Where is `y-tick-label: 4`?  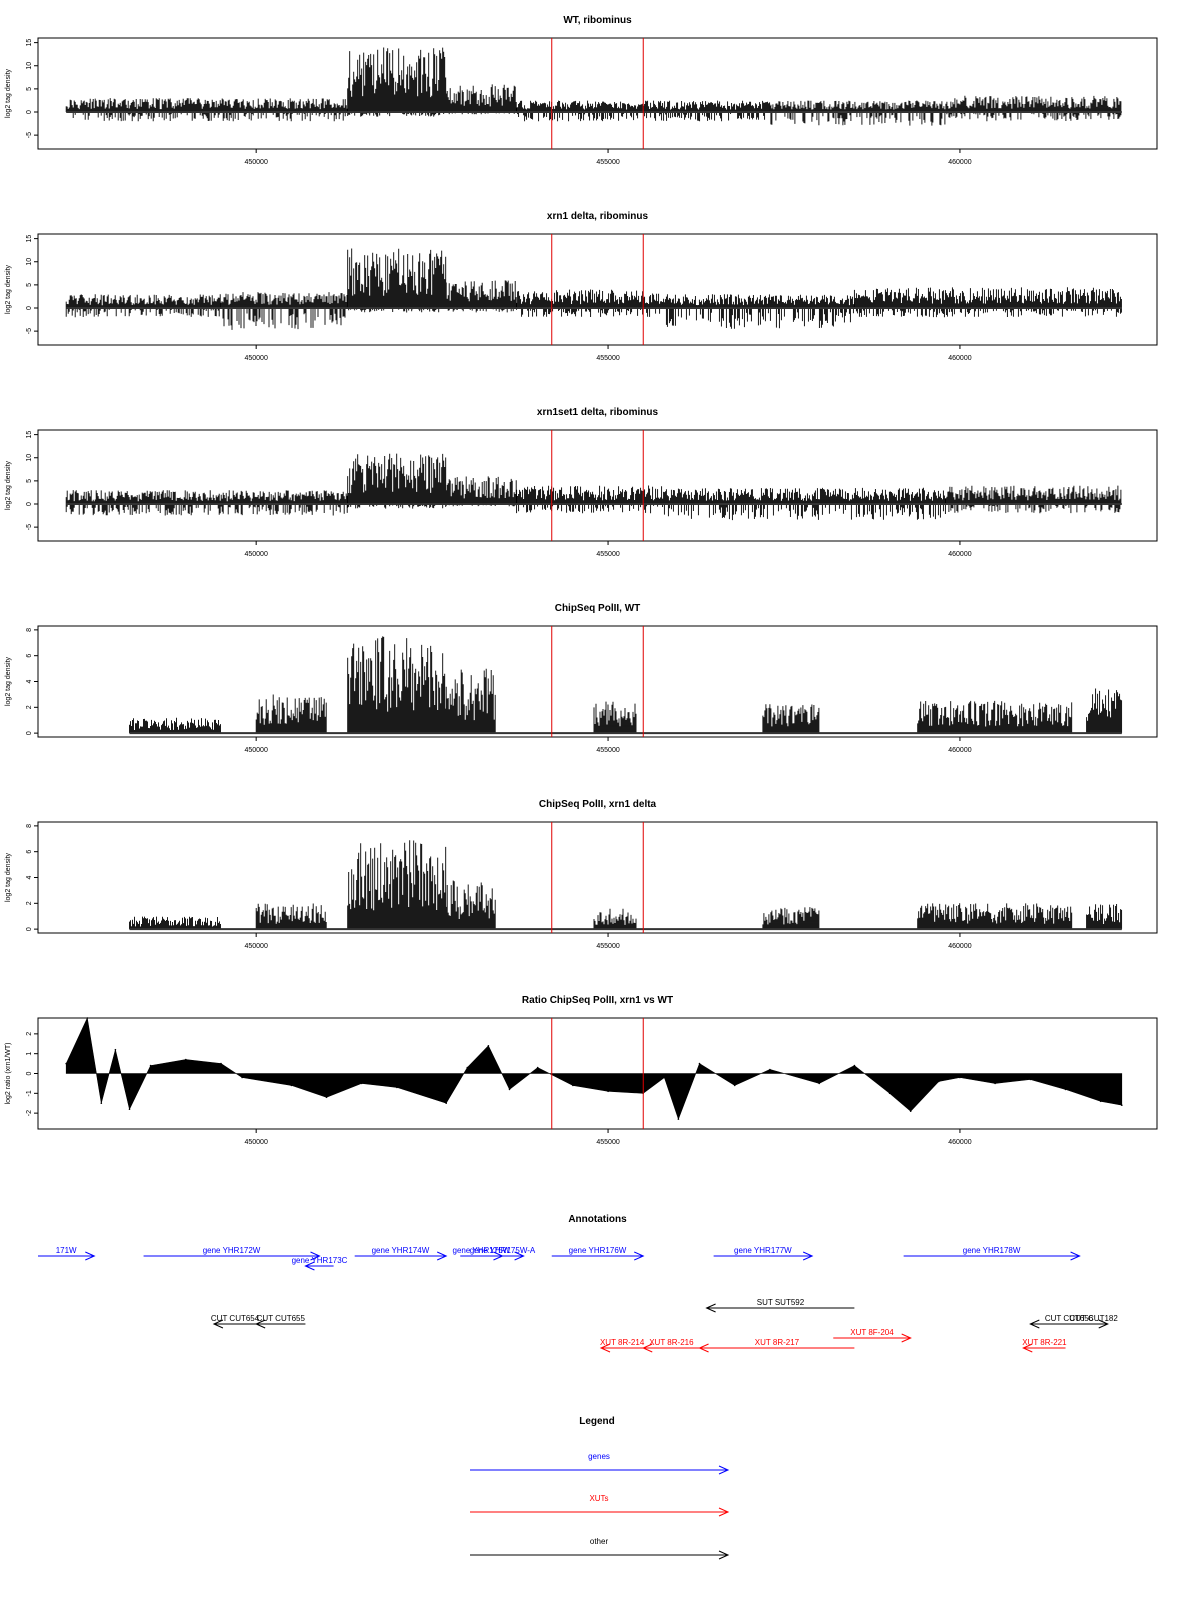
y-tick-label: 4 is located at coordinates (29, 681).